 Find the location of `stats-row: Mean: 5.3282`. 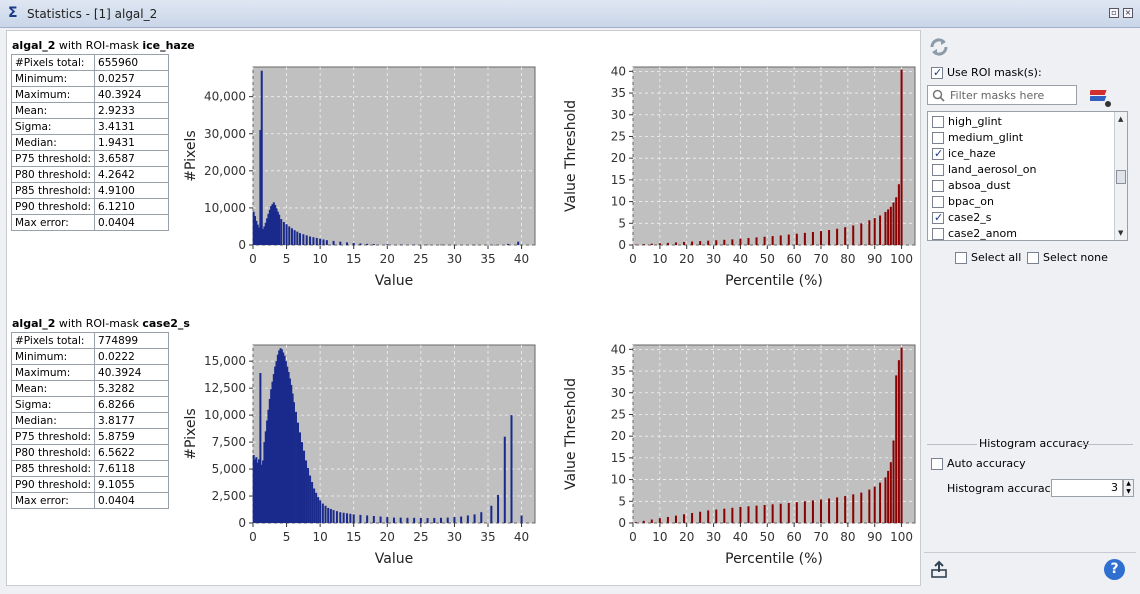

stats-row: Mean: 5.3282 is located at coordinates (90, 388).